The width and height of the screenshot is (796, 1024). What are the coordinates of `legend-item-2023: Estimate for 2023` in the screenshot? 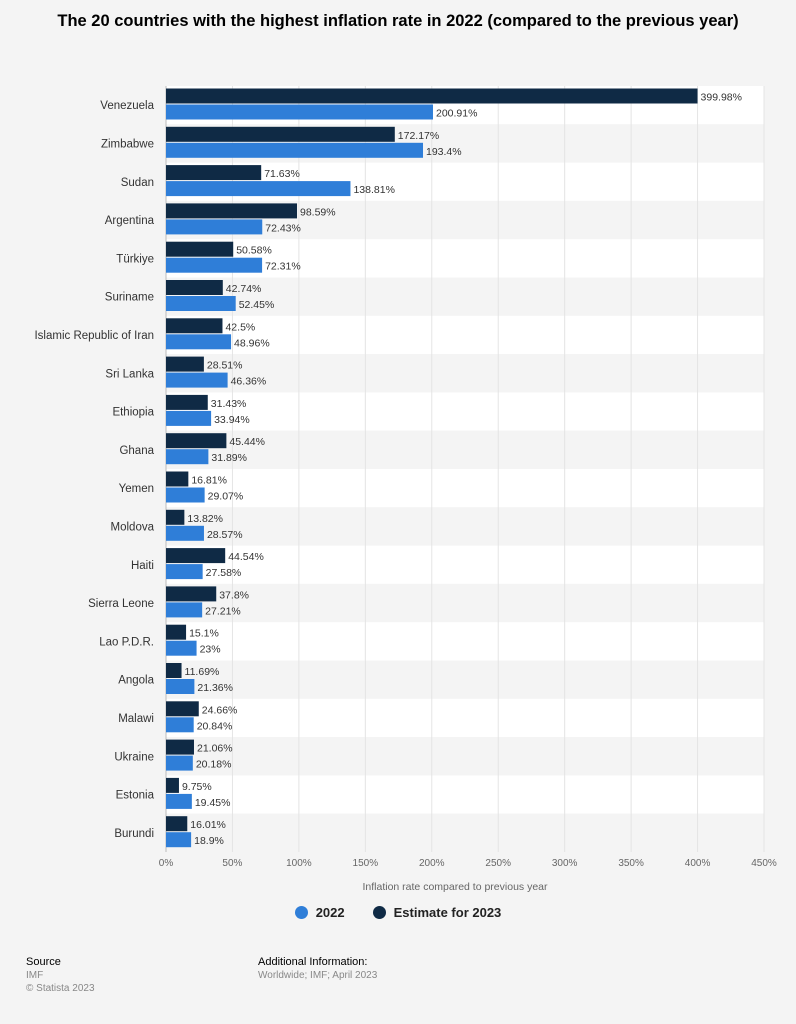 It's located at (437, 912).